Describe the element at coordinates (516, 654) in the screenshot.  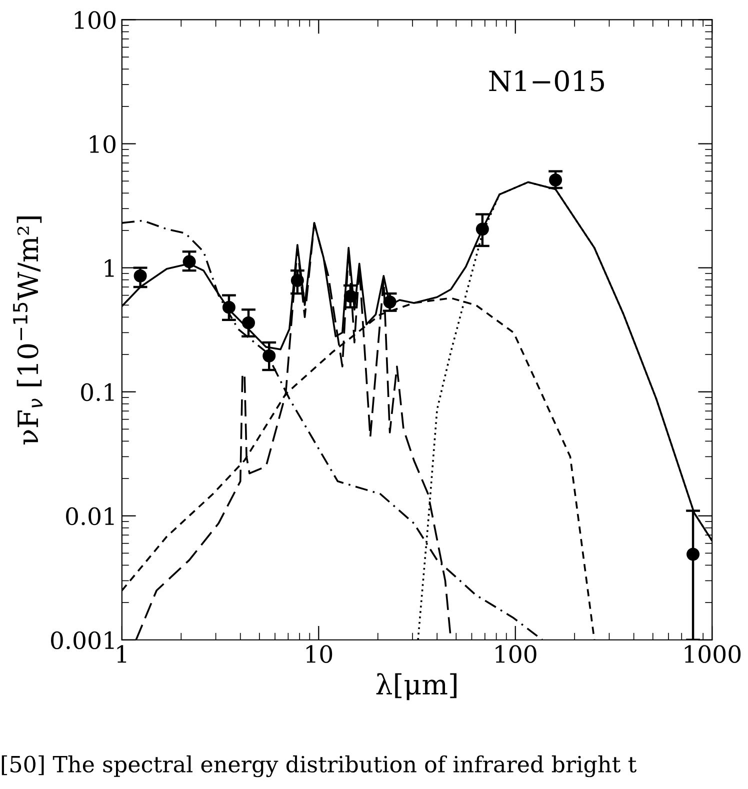
I see `x-tick-label: 100` at that location.